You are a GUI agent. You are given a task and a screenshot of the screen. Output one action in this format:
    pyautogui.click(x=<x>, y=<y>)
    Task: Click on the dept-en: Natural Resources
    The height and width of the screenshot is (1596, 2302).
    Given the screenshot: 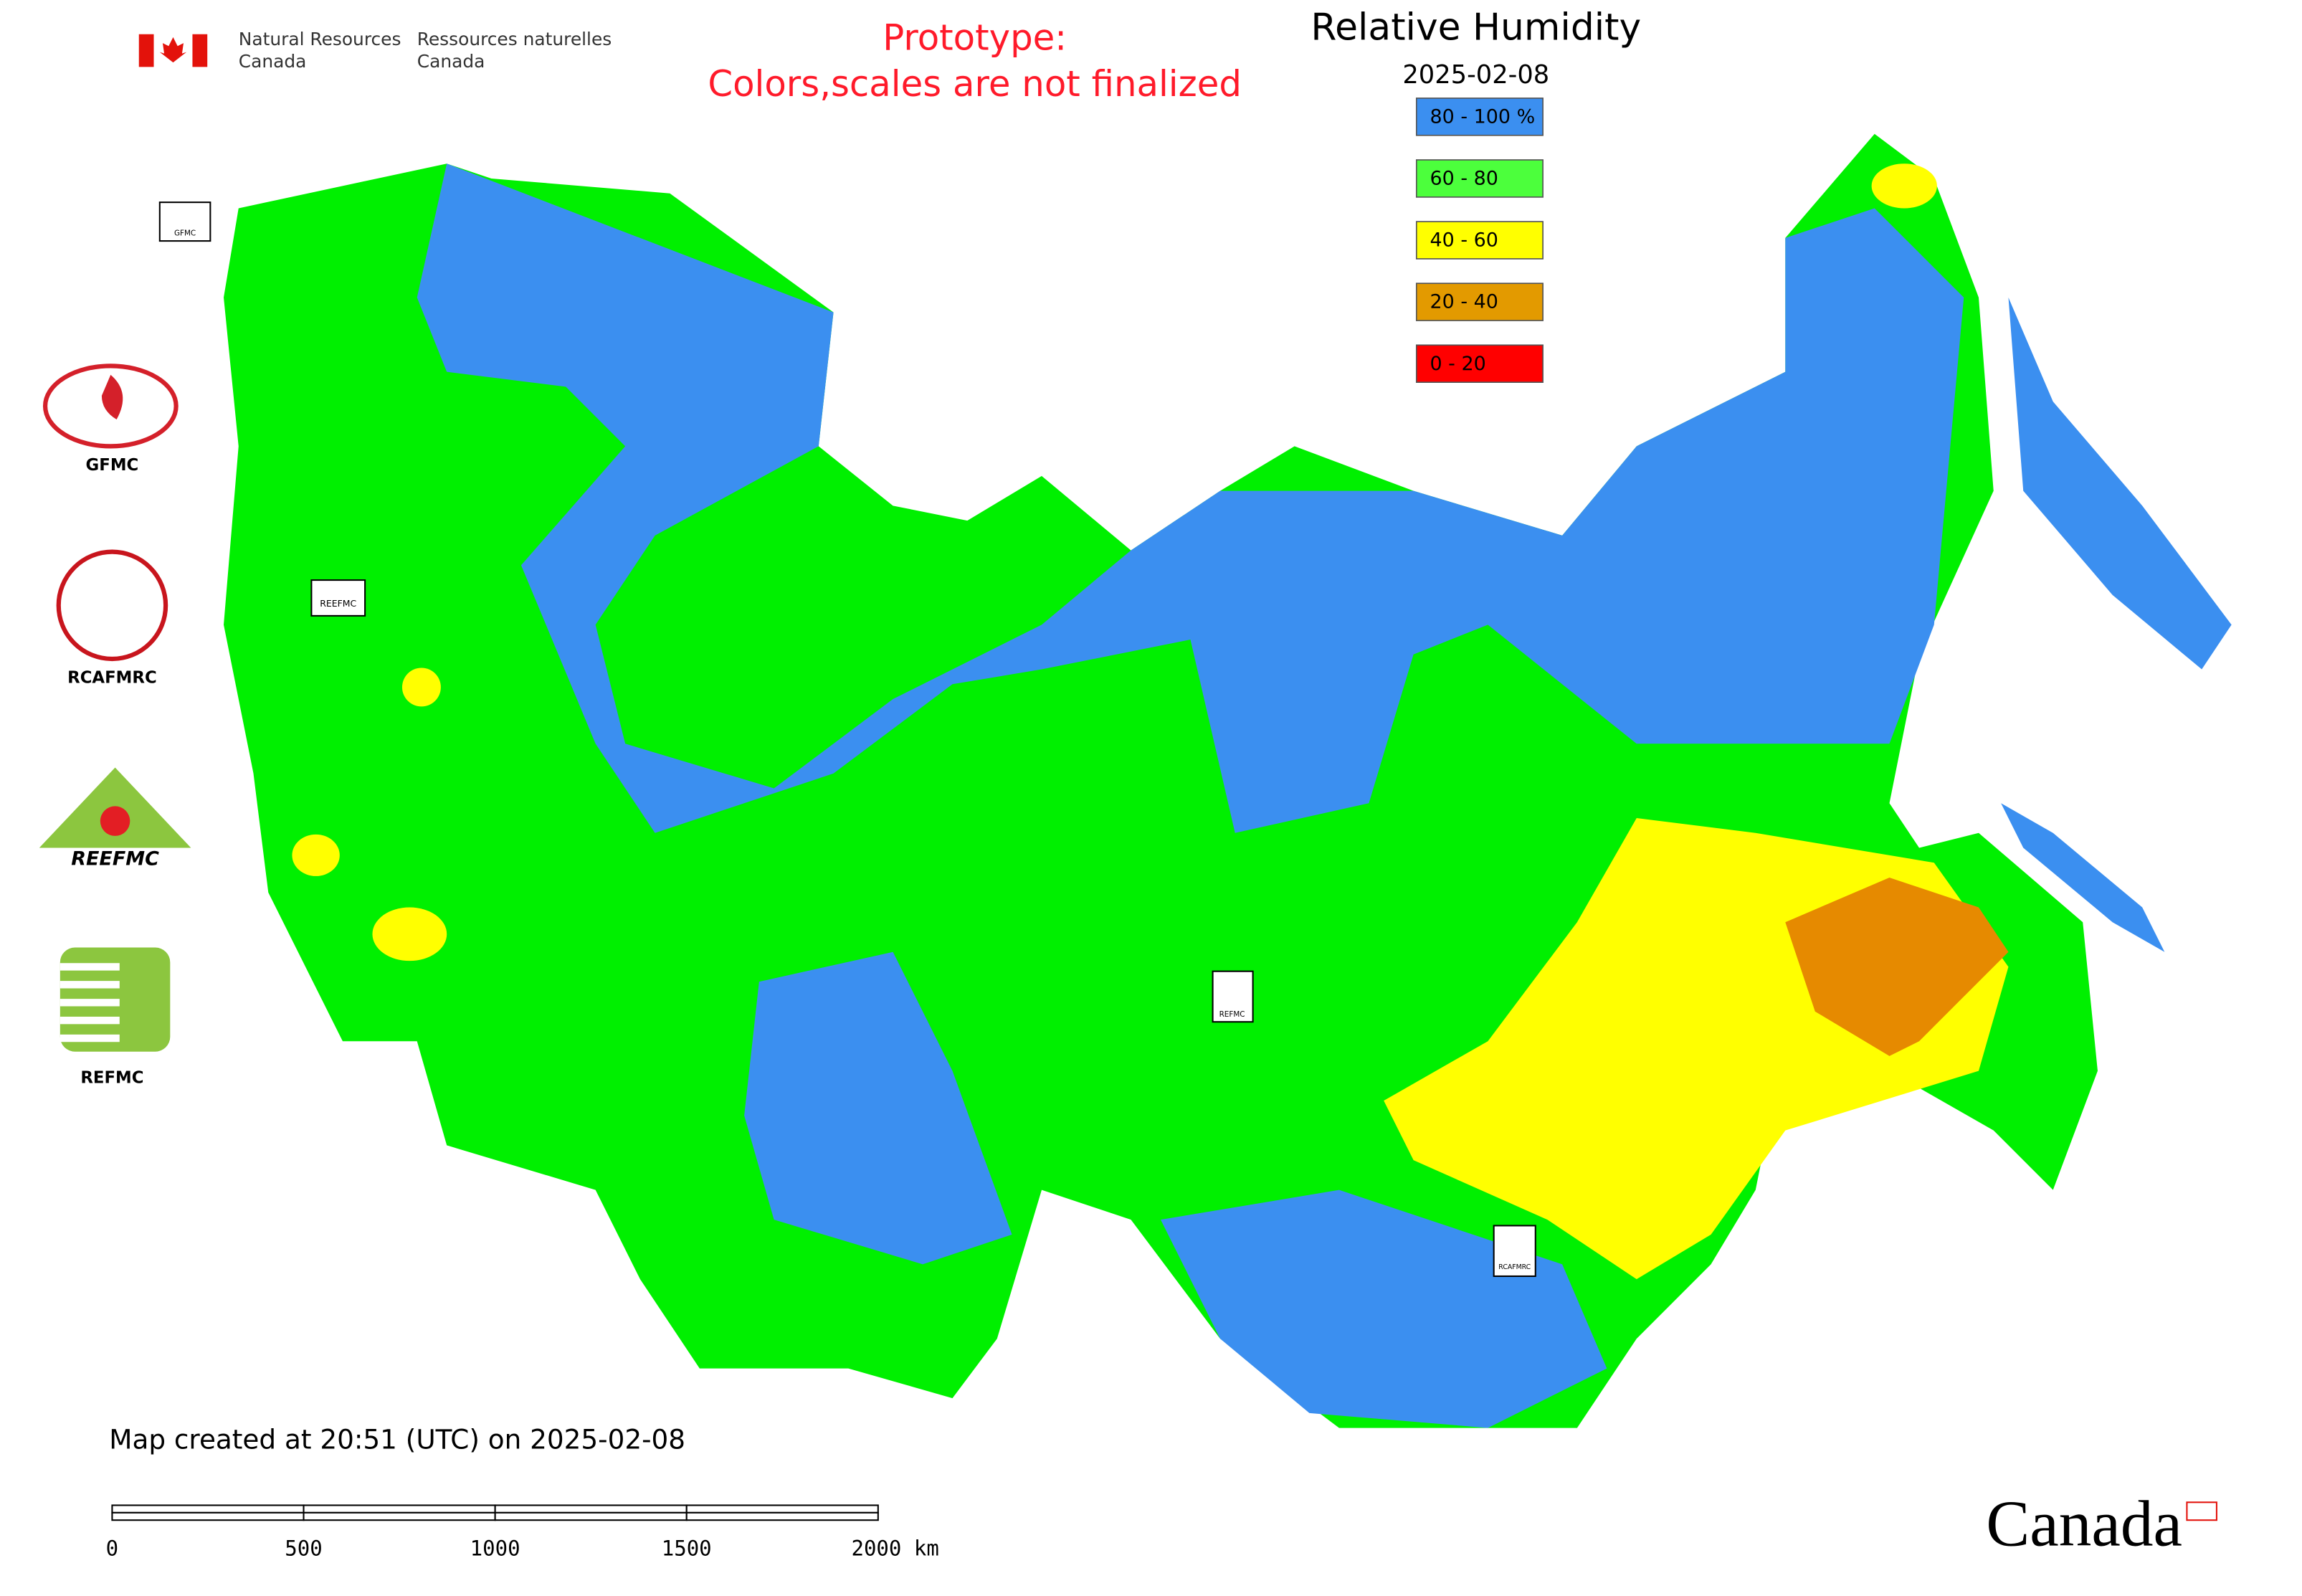 What is the action you would take?
    pyautogui.click(x=320, y=39)
    